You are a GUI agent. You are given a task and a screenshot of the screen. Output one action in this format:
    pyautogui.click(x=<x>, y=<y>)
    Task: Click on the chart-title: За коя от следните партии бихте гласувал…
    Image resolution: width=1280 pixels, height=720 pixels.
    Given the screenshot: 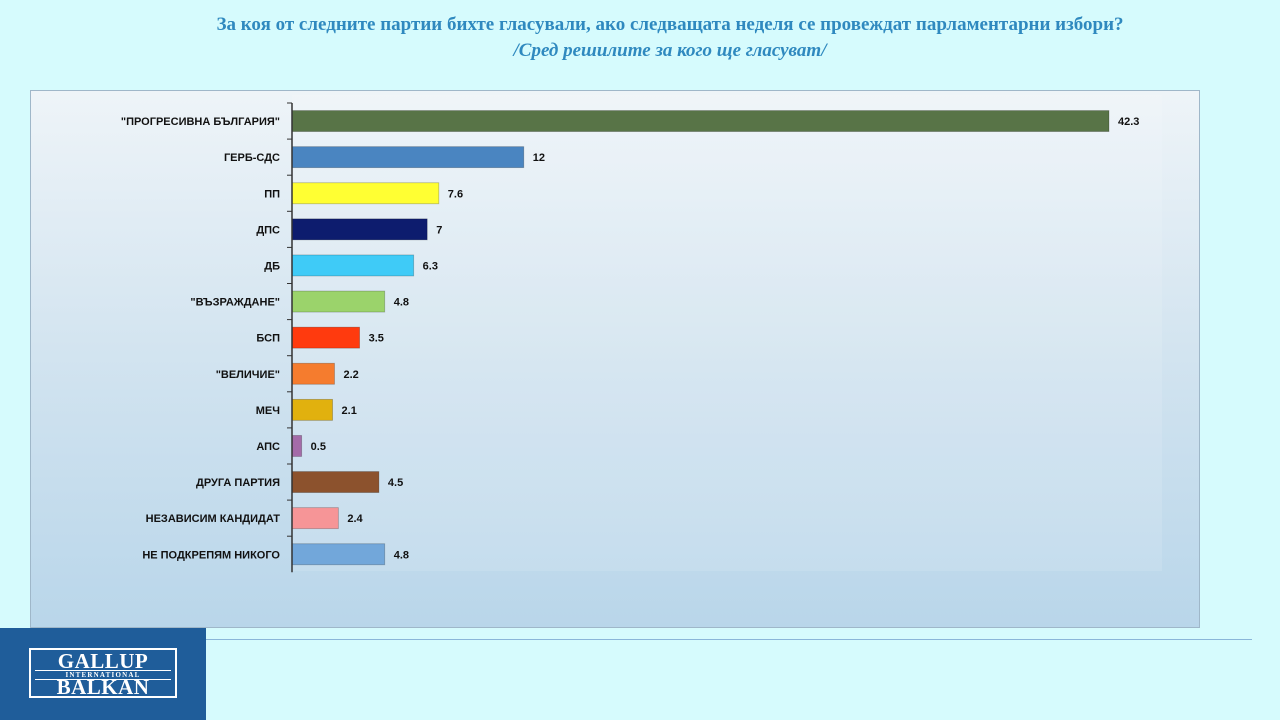 What is the action you would take?
    pyautogui.click(x=670, y=24)
    